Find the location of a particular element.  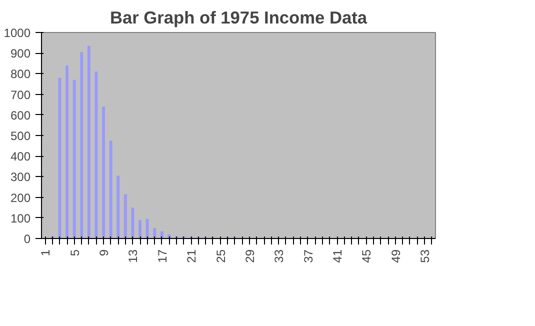

x-tick-label: 1 is located at coordinates (45, 252).